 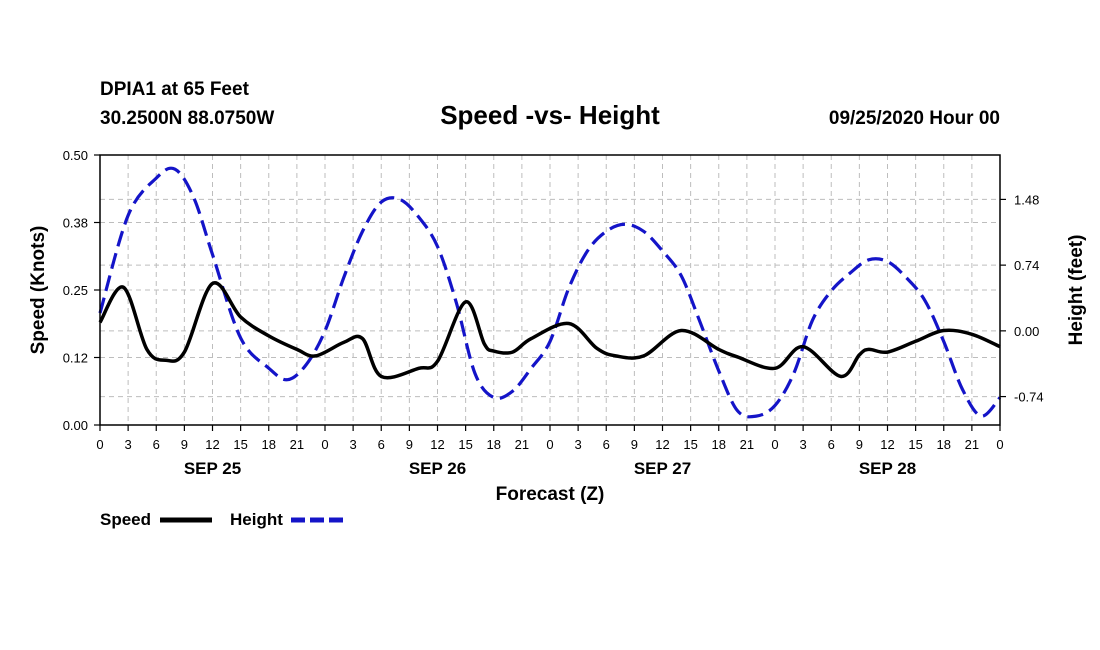 What do you see at coordinates (75, 425) in the screenshot?
I see `y-left-tick-label: 0.00` at bounding box center [75, 425].